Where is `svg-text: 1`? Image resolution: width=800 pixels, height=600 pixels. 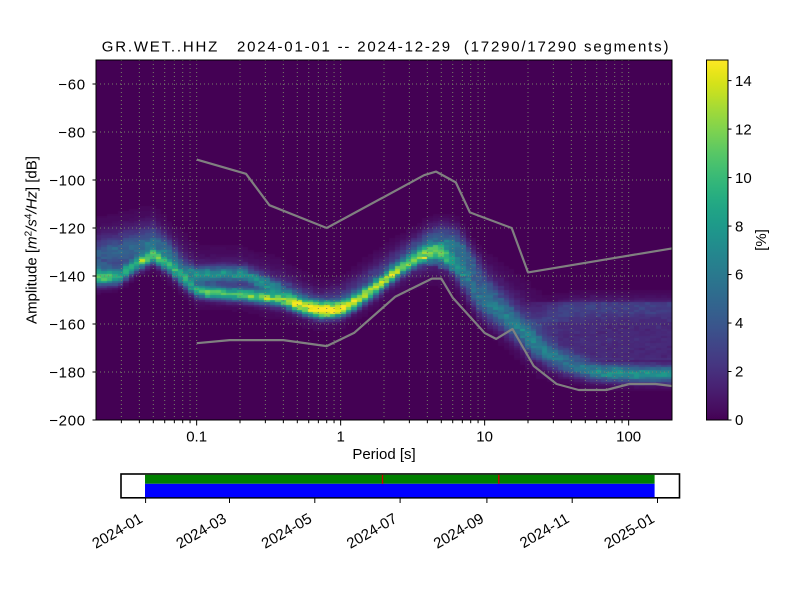
svg-text: 1 is located at coordinates (340, 437).